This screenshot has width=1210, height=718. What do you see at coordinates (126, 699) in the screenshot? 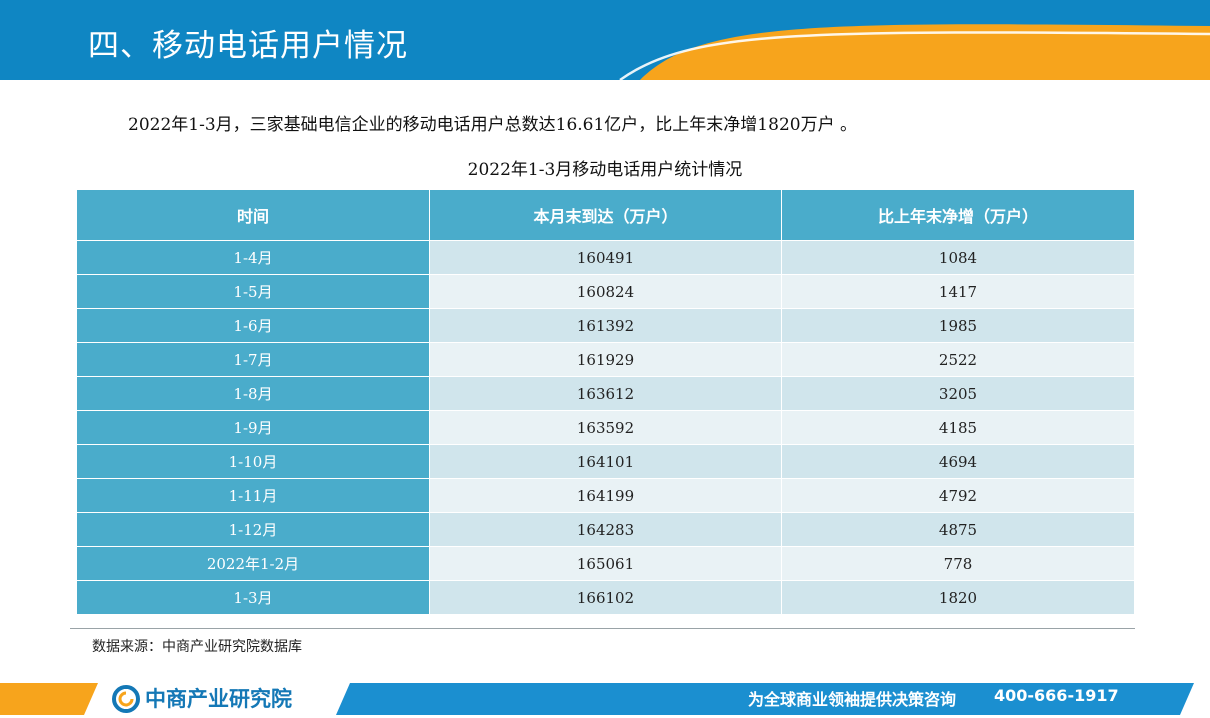
I see `company-logo-icon` at bounding box center [126, 699].